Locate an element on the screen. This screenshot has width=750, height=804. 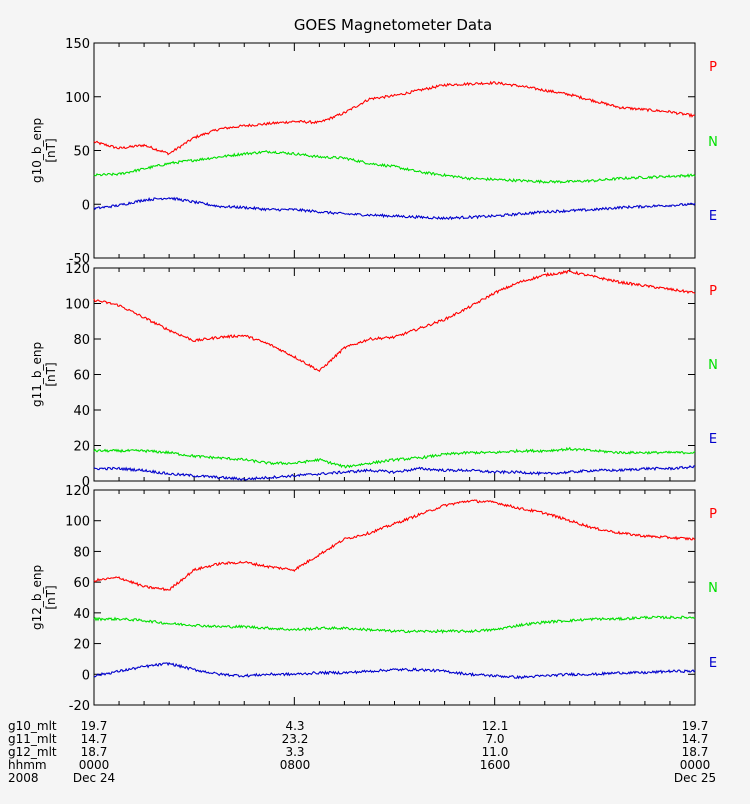
footer-row-label: 2008 is located at coordinates (23, 778).